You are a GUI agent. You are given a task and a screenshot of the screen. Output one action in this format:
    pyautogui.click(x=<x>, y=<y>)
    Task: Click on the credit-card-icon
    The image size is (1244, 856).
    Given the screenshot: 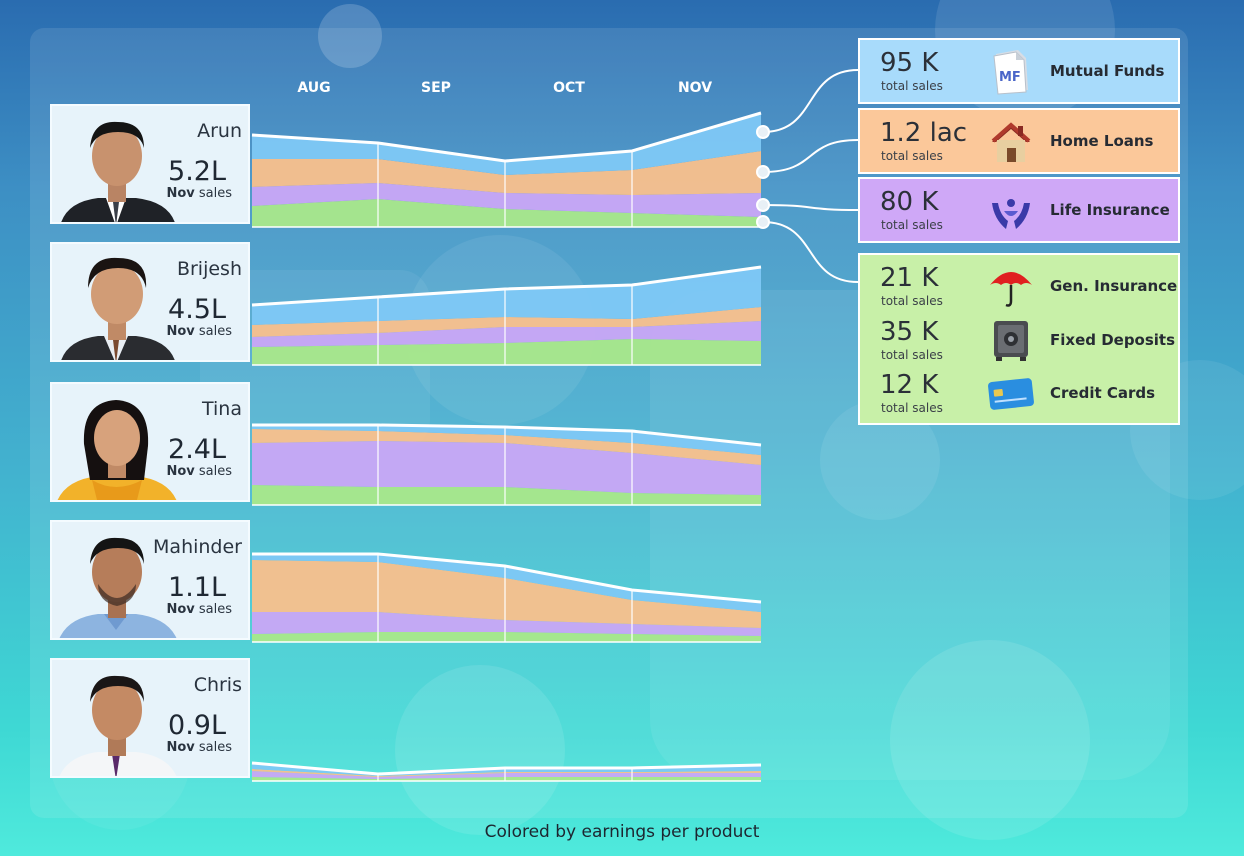 What is the action you would take?
    pyautogui.click(x=1011, y=394)
    